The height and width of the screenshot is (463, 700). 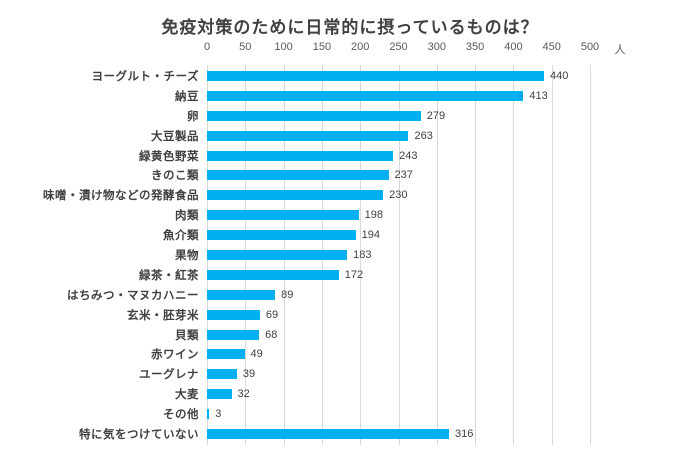 What do you see at coordinates (163, 315) in the screenshot?
I see `category-label: 玄米・胚芽米` at bounding box center [163, 315].